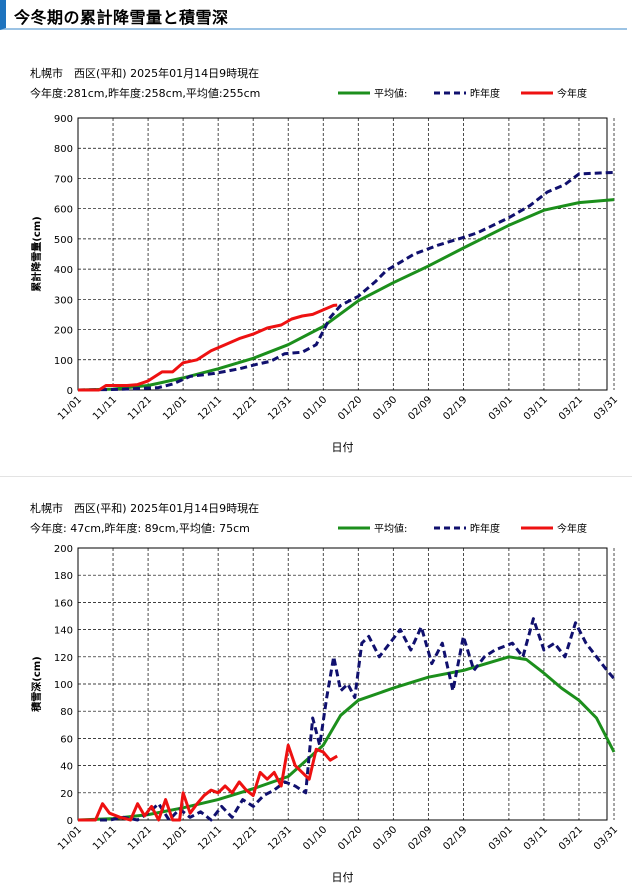 Image resolution: width=635 pixels, height=889 pixels. I want to click on page-title: 今冬期の累計降雪量と積雪深, so click(313, 15).